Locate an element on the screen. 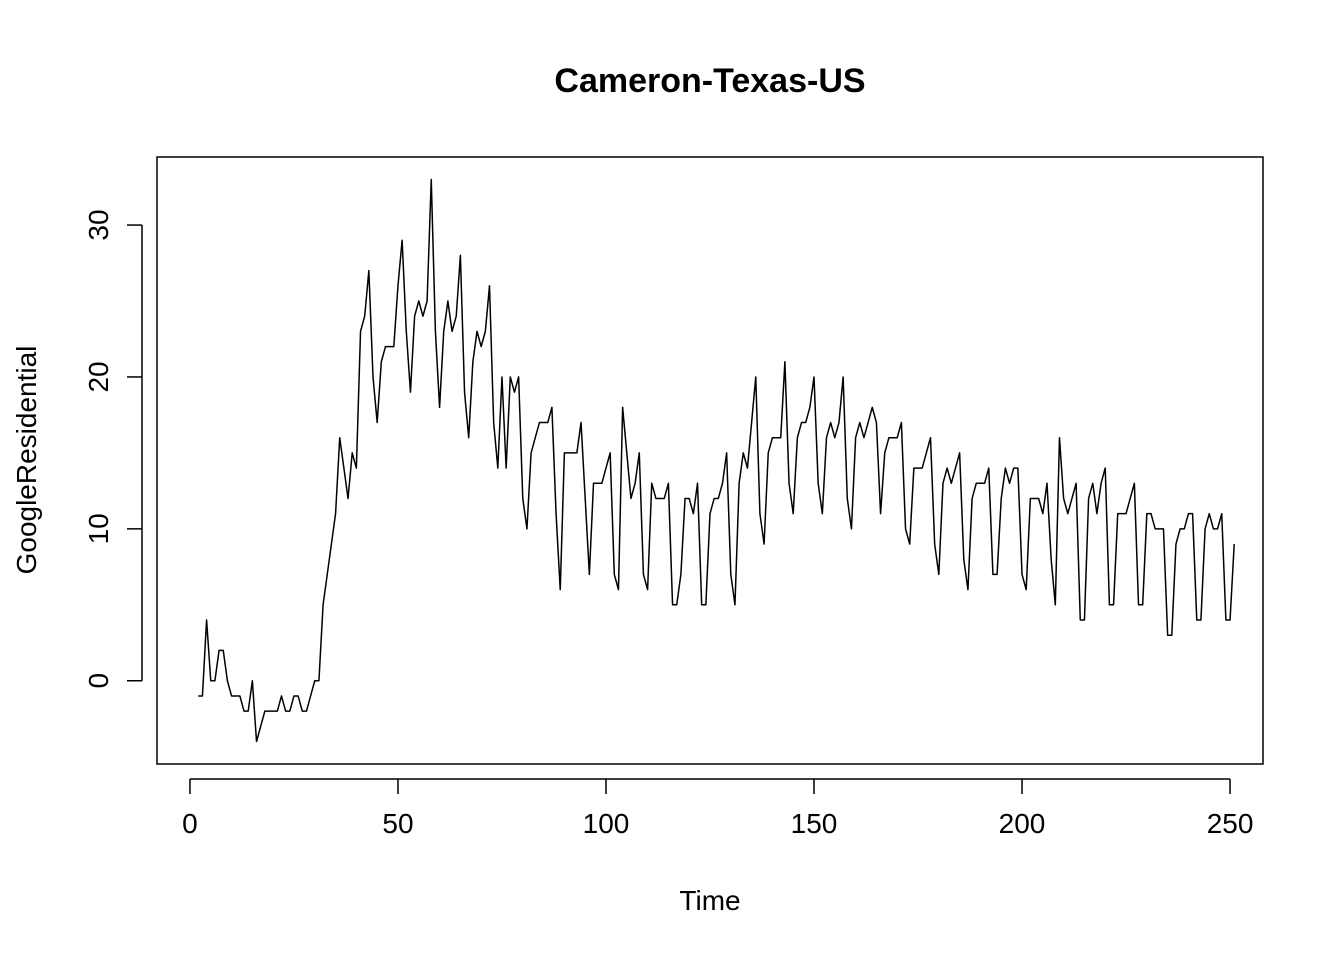 Image resolution: width=1344 pixels, height=960 pixels. x-axis-label: Time is located at coordinates (709, 900).